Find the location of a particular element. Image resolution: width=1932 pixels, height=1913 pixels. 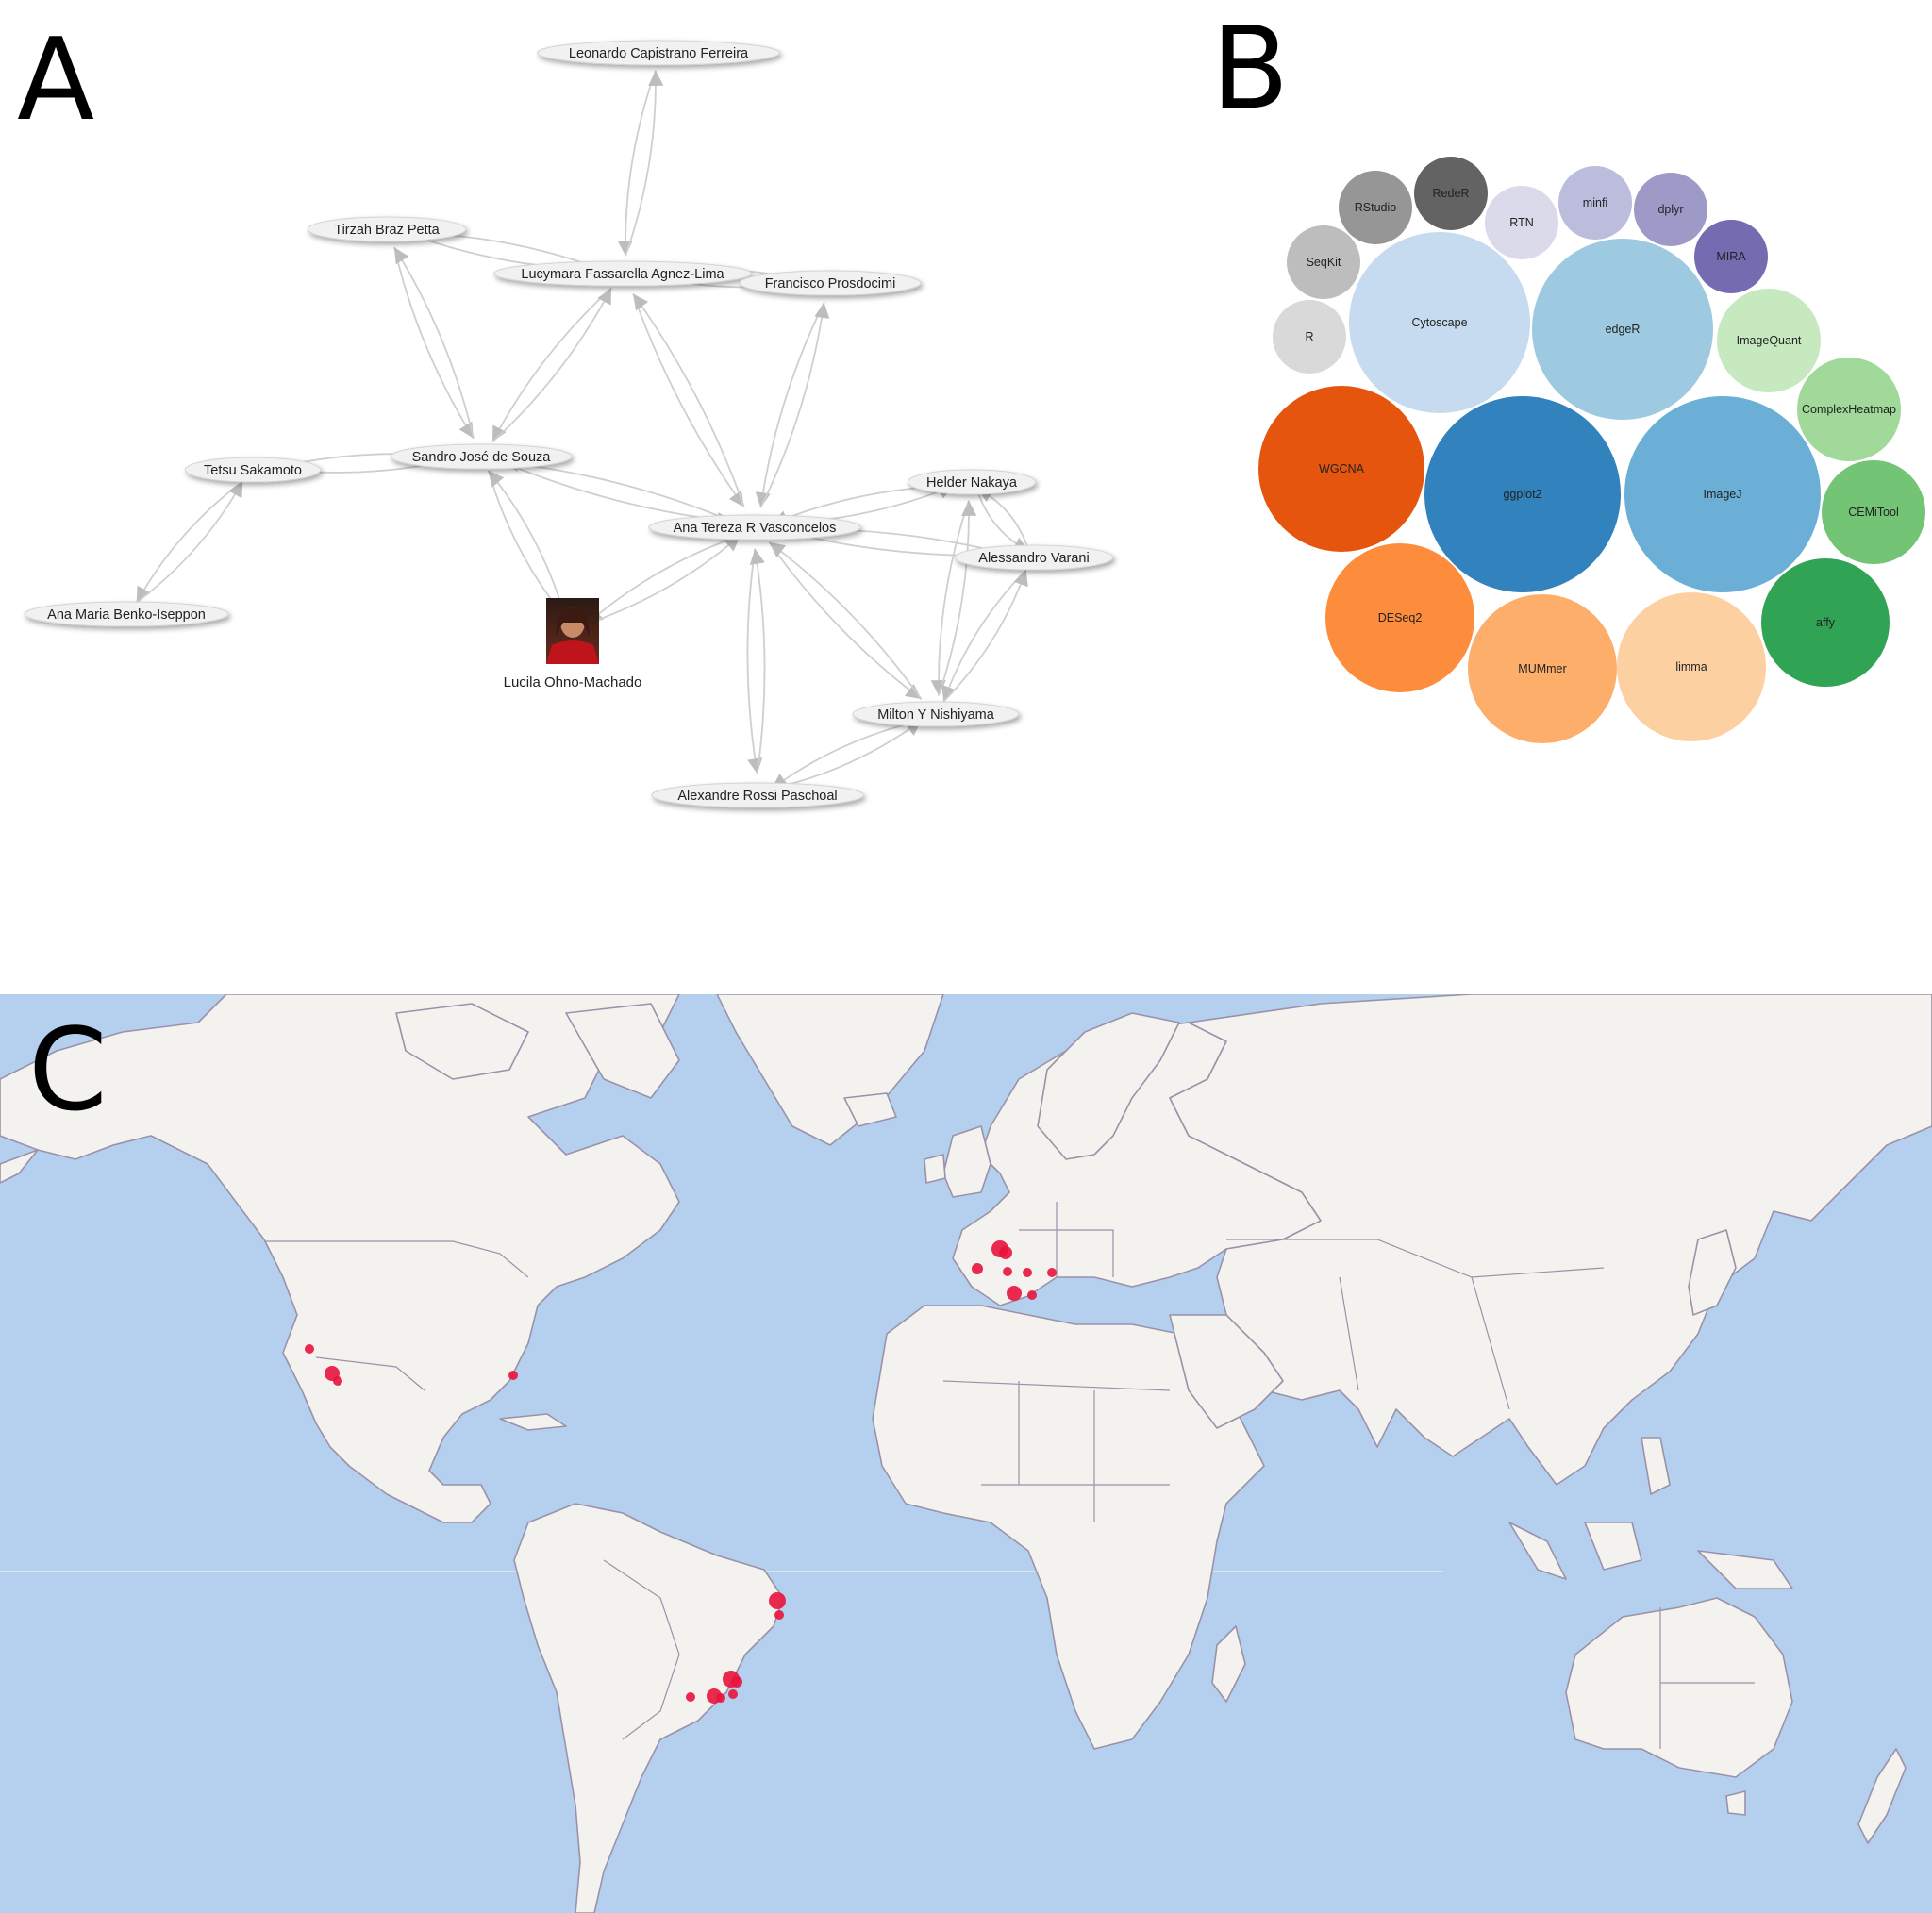

network-node-tetsu: Tetsu Sakamoto is located at coordinates (253, 470).